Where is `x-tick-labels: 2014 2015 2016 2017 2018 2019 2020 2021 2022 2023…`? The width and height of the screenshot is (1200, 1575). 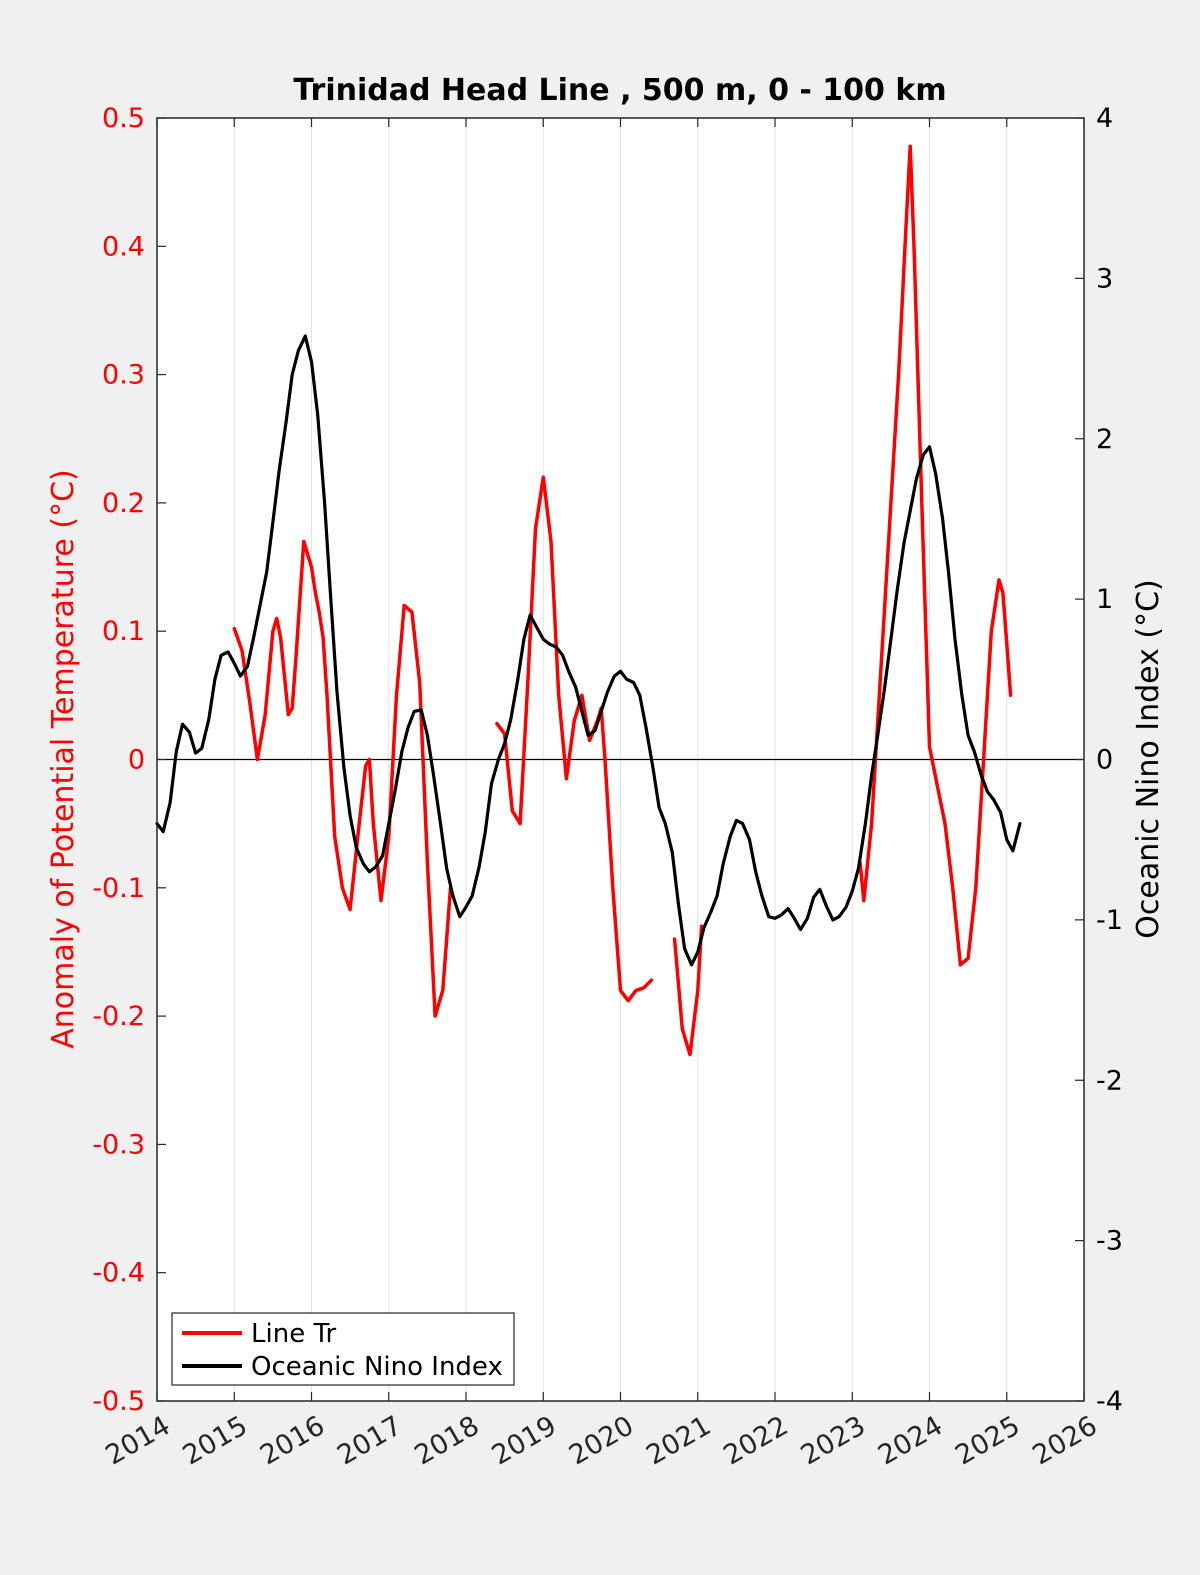 x-tick-labels: 2014 2015 2016 2017 2018 2019 2020 2021 2022 2023… is located at coordinates (601, 1440).